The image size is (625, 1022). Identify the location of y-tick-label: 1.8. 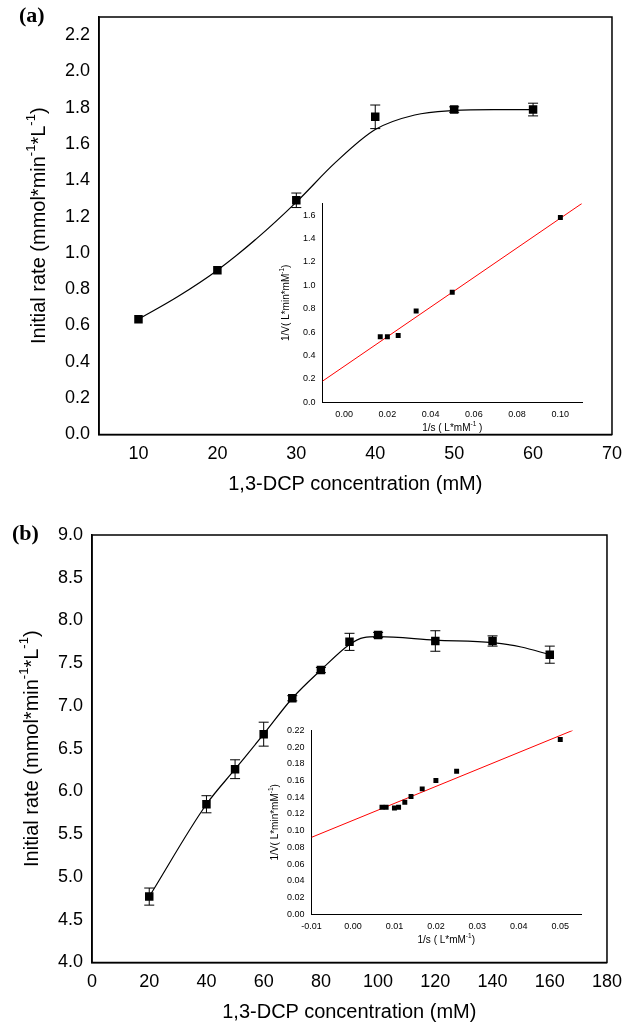
(77, 106).